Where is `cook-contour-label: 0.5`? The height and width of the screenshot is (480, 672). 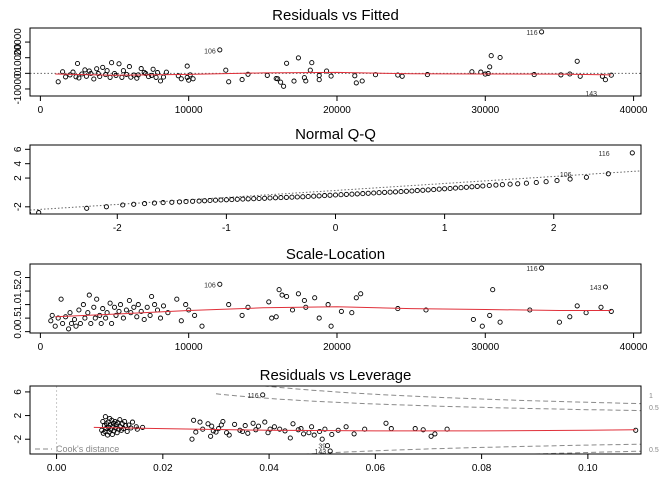 cook-contour-label: 0.5 is located at coordinates (654, 408).